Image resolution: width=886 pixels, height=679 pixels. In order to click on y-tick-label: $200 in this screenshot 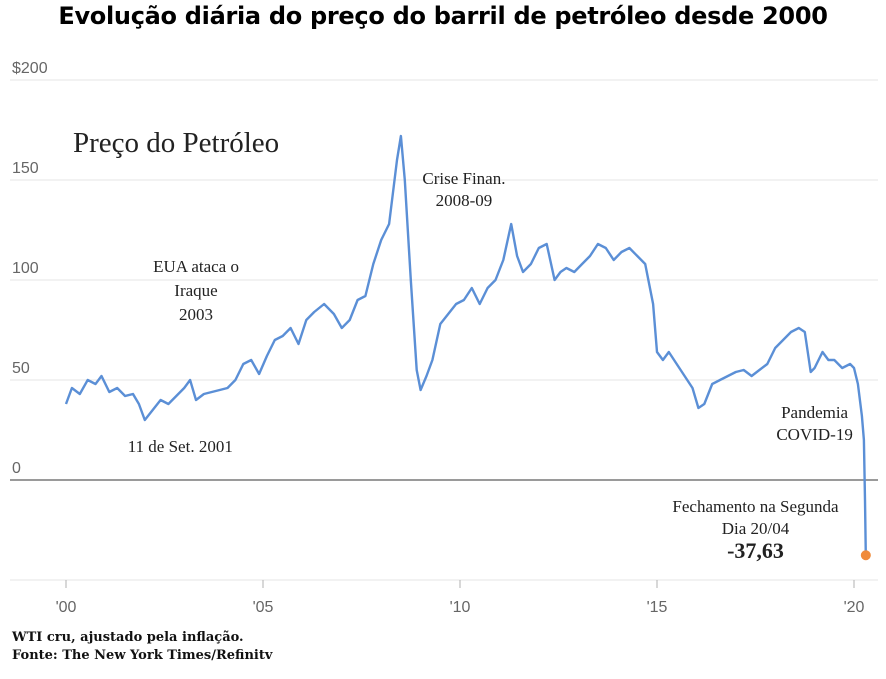, I will do `click(30, 68)`.